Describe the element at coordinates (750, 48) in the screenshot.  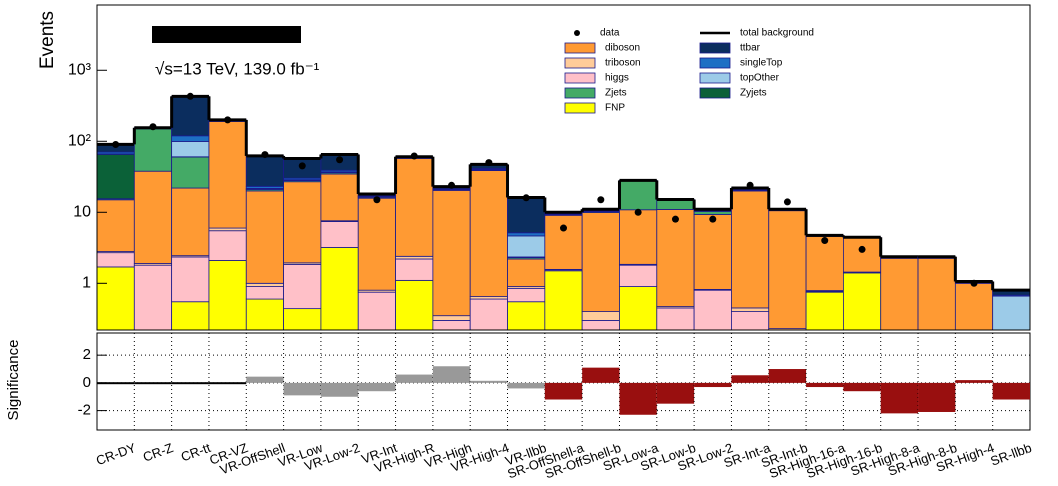
I see `legend-label: ttbar` at that location.